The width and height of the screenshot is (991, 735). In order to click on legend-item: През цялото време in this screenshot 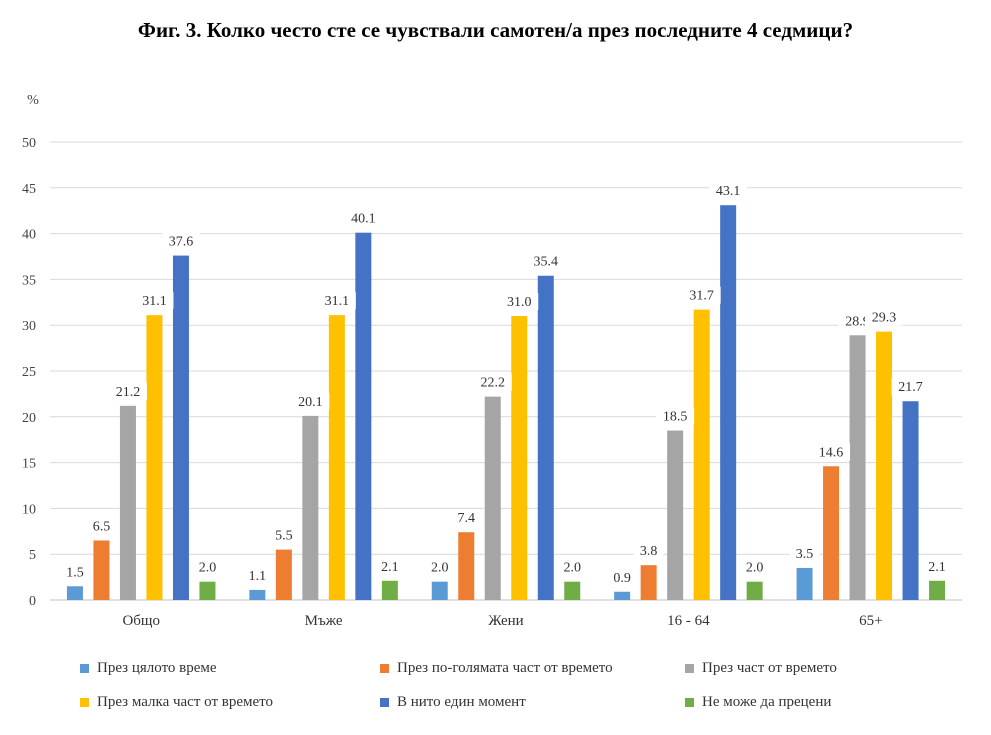, I will do `click(148, 668)`.